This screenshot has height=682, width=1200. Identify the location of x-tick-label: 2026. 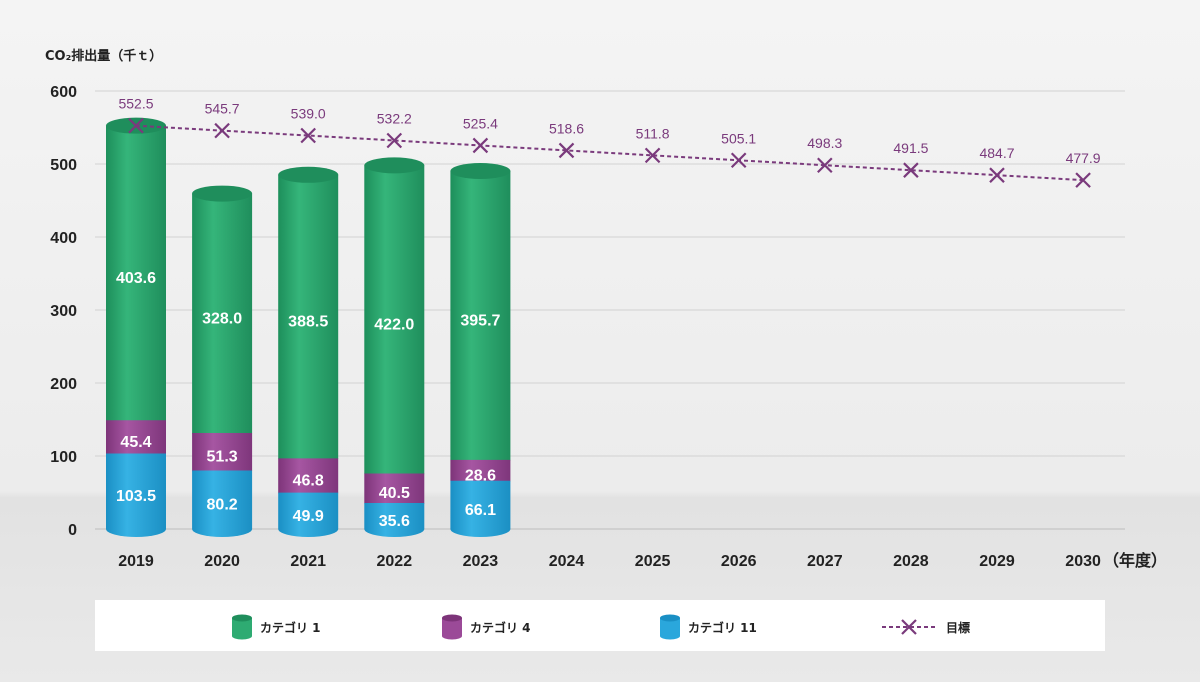
(739, 561).